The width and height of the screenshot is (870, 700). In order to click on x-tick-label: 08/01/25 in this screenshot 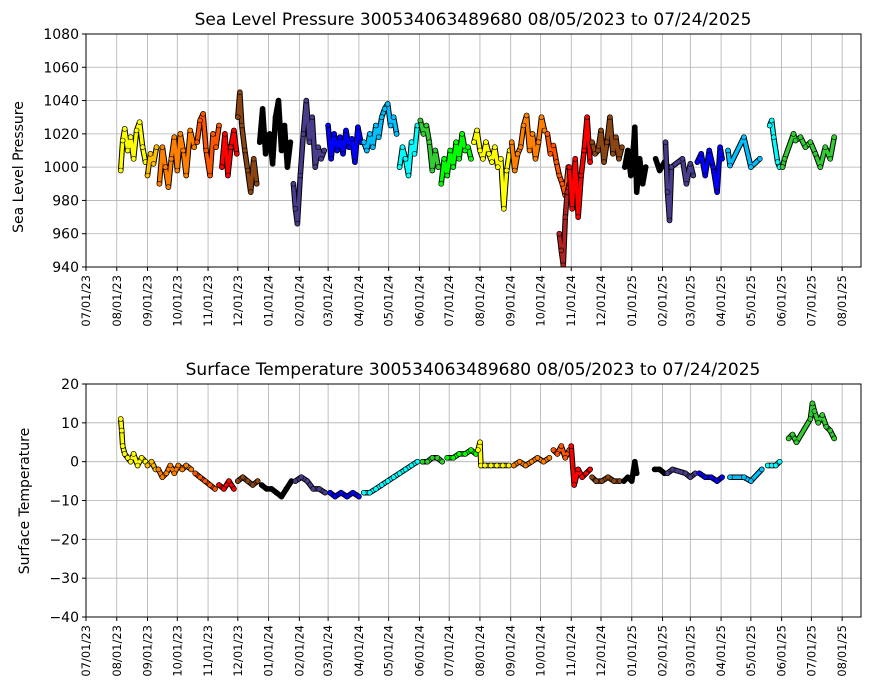, I will do `click(842, 301)`.